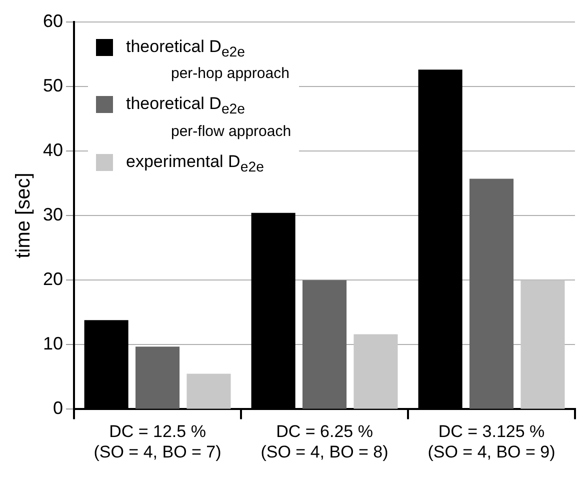  What do you see at coordinates (158, 442) in the screenshot?
I see `x-tick-label: DC = 12.5 % (SO = 4, BO = 7)` at bounding box center [158, 442].